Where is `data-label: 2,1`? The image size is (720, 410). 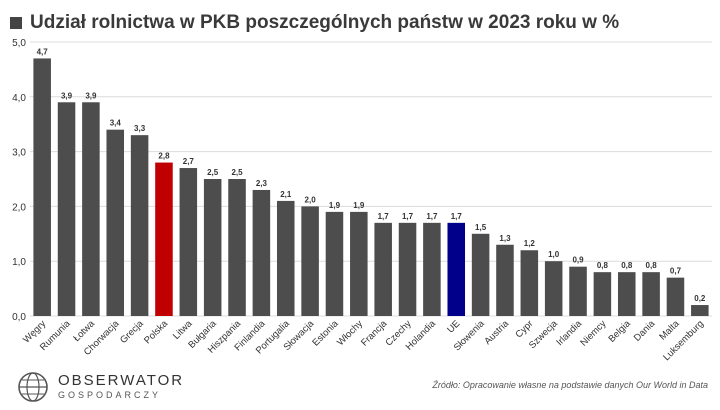
data-label: 2,1 is located at coordinates (286, 194).